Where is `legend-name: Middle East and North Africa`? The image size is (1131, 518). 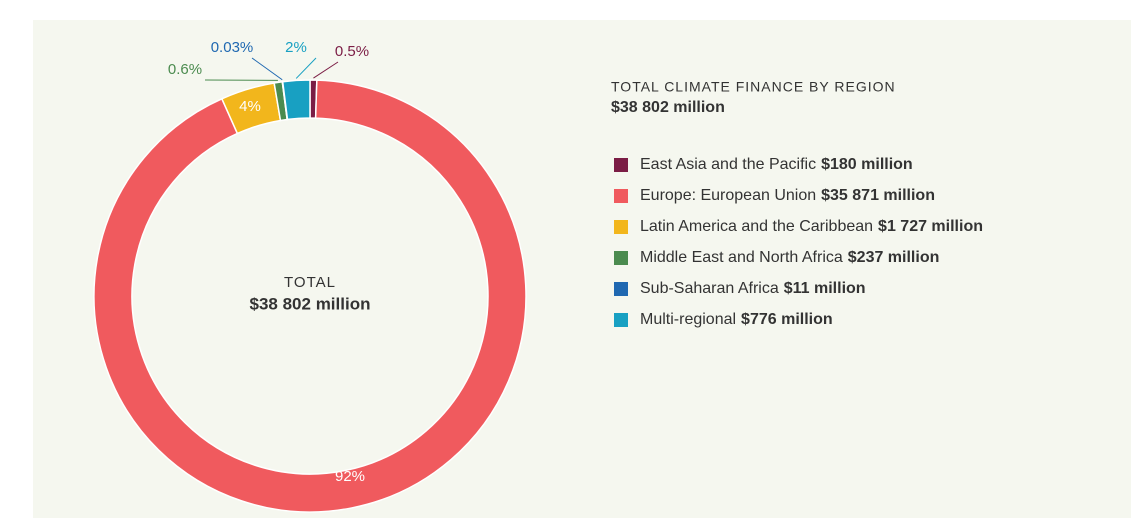 legend-name: Middle East and North Africa is located at coordinates (741, 257).